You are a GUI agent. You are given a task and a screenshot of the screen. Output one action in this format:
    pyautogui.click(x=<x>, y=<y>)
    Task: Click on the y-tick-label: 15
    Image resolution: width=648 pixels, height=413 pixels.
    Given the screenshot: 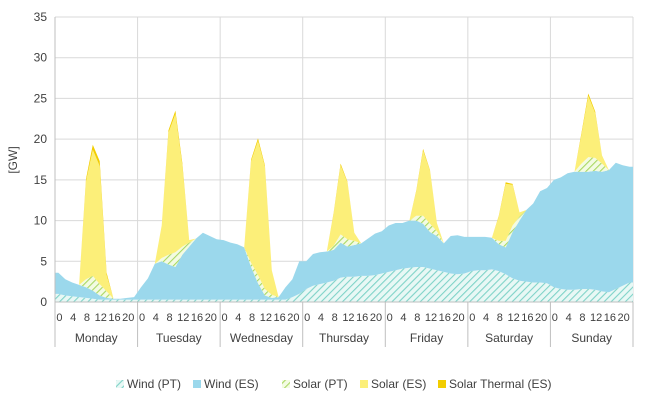 What is the action you would take?
    pyautogui.click(x=41, y=180)
    